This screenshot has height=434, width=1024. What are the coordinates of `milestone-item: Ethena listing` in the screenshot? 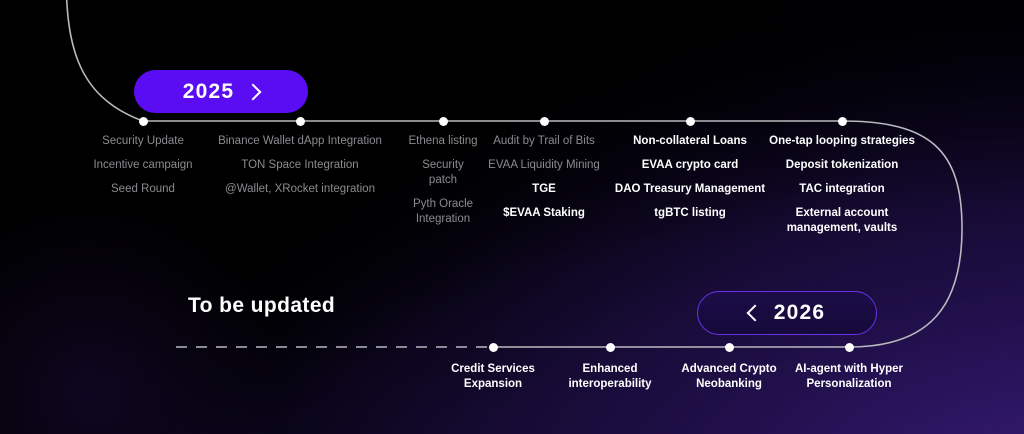 It's located at (443, 141).